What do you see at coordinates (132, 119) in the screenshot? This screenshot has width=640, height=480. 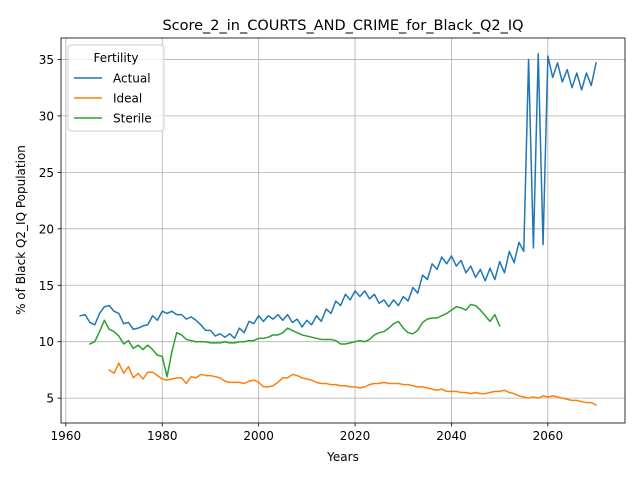 I see `legend-label-sterile: Sterile` at bounding box center [132, 119].